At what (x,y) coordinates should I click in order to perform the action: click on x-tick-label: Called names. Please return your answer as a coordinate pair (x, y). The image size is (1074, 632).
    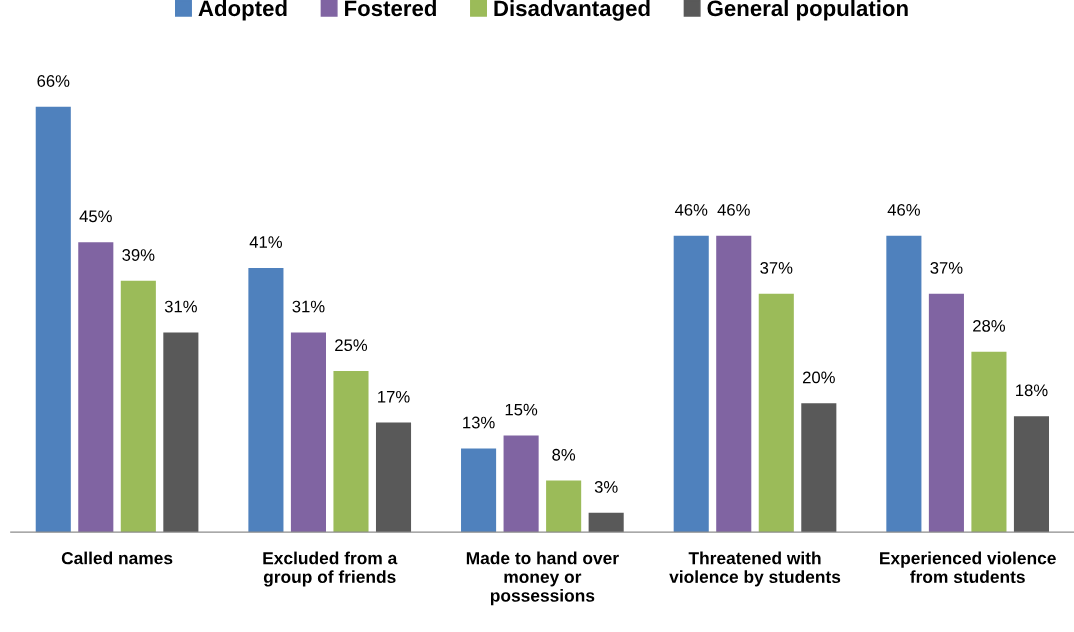
    Looking at the image, I should click on (117, 558).